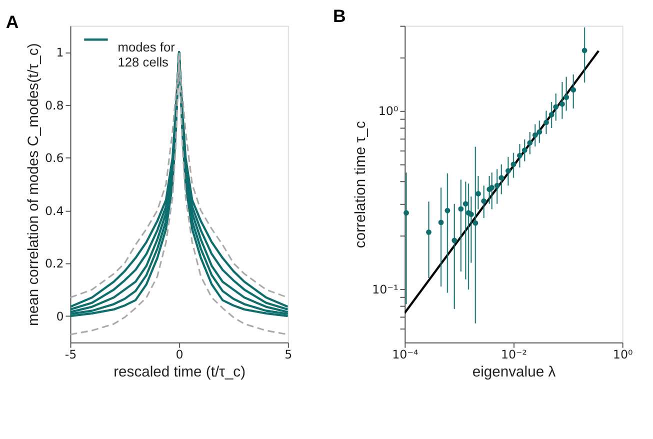 The width and height of the screenshot is (653, 439). What do you see at coordinates (60, 53) in the screenshot?
I see `y-tick-label: 1` at bounding box center [60, 53].